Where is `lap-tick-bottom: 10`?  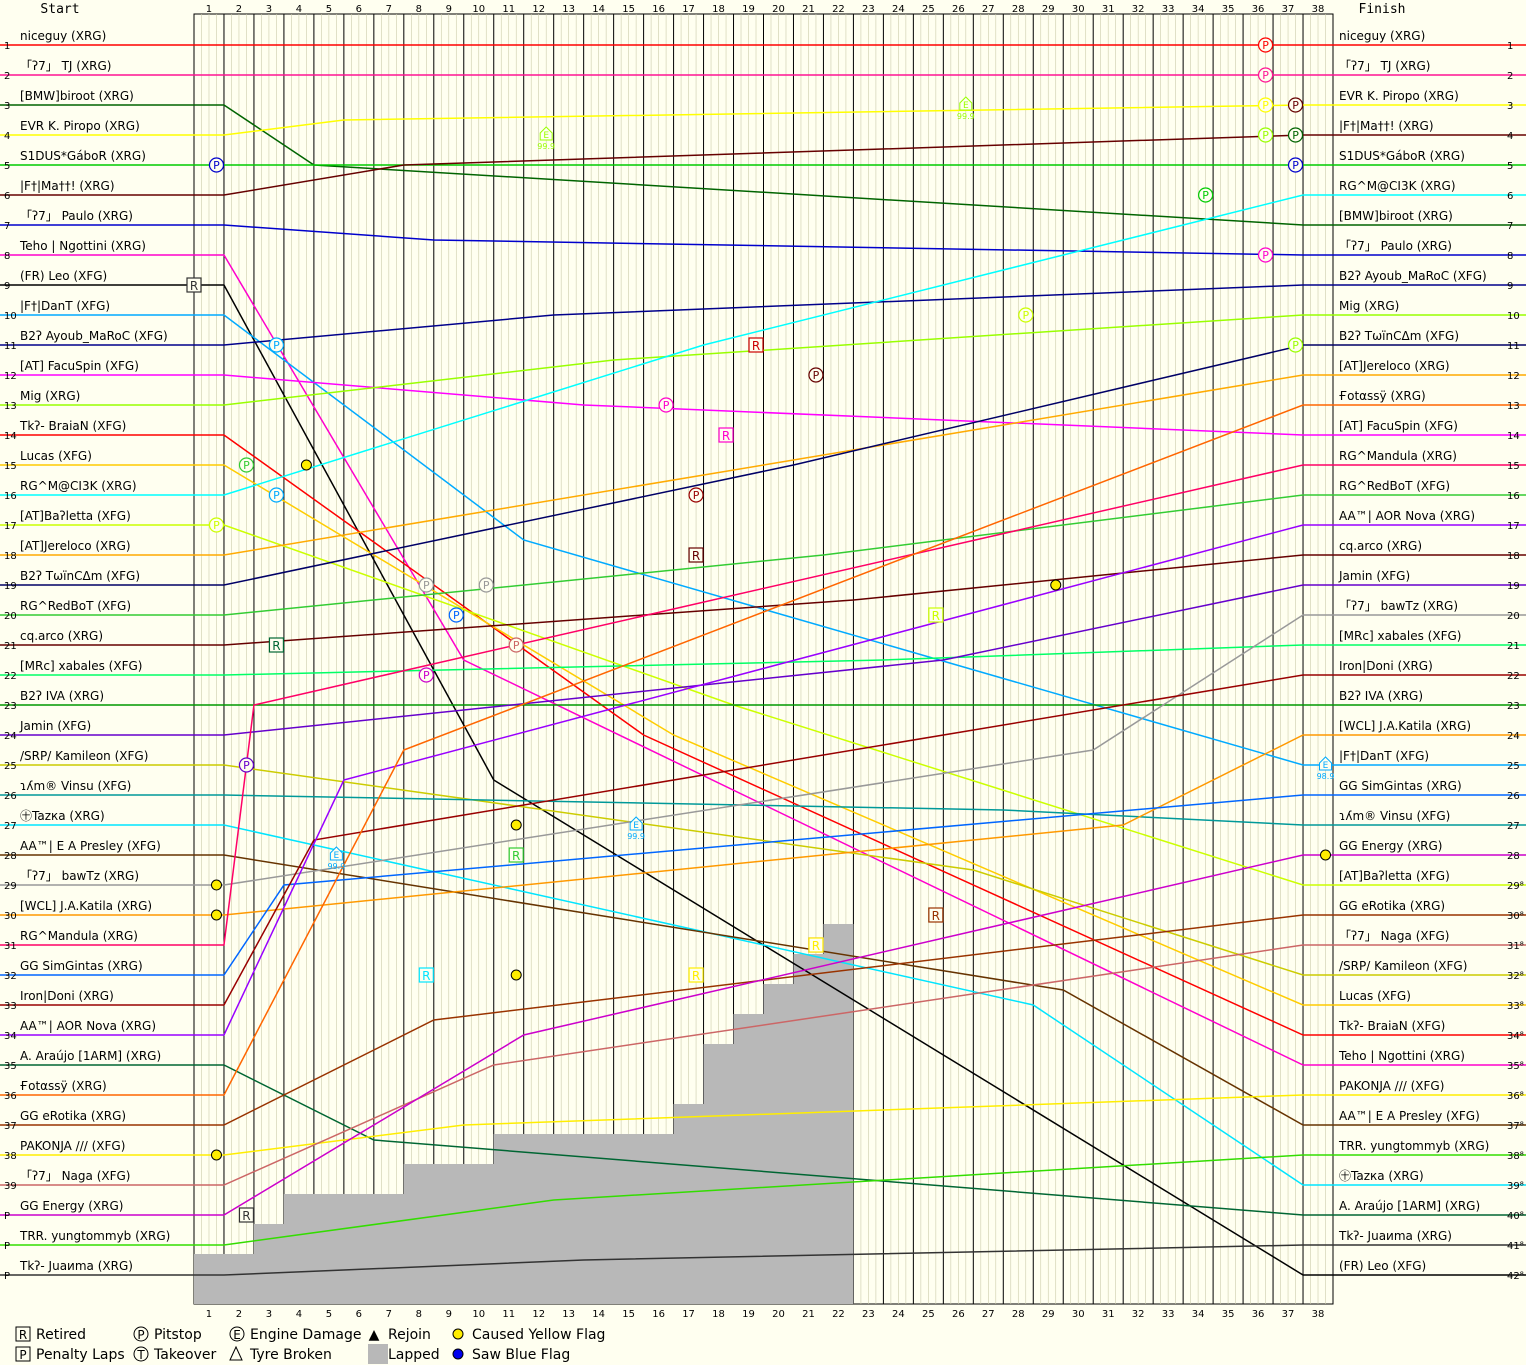 lap-tick-bottom: 10 is located at coordinates (478, 1314).